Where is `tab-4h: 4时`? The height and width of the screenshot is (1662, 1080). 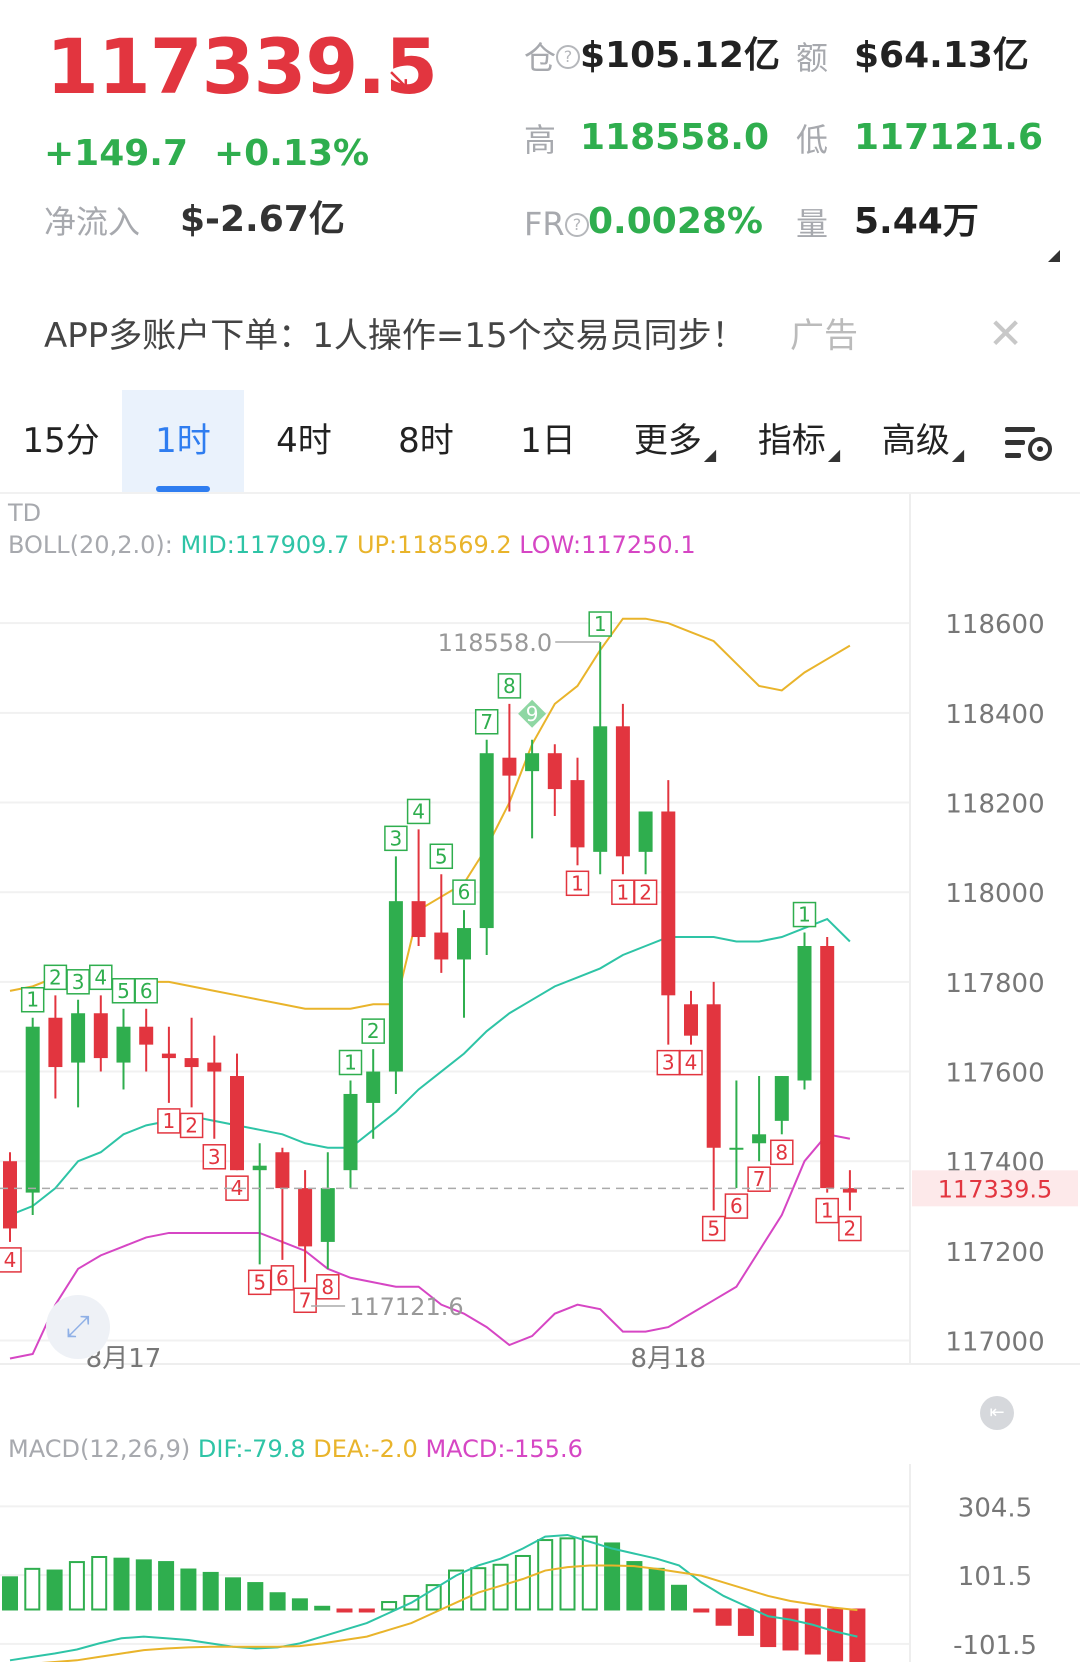 tab-4h: 4时 is located at coordinates (304, 441).